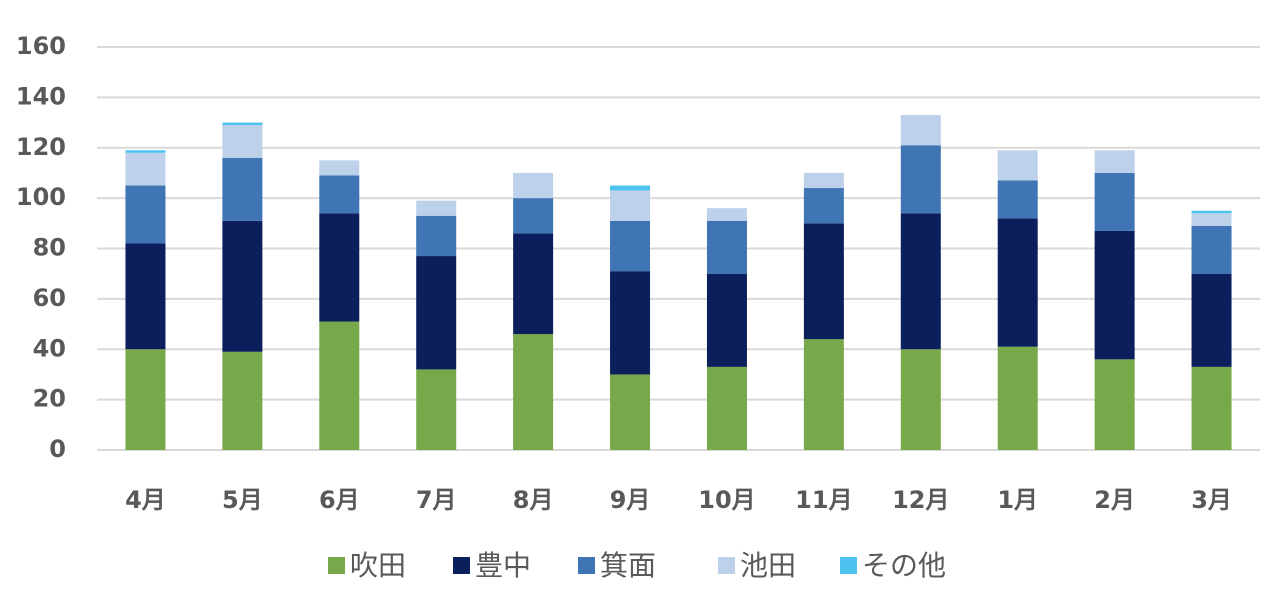  I want to click on y-tick-label: 80, so click(49, 248).